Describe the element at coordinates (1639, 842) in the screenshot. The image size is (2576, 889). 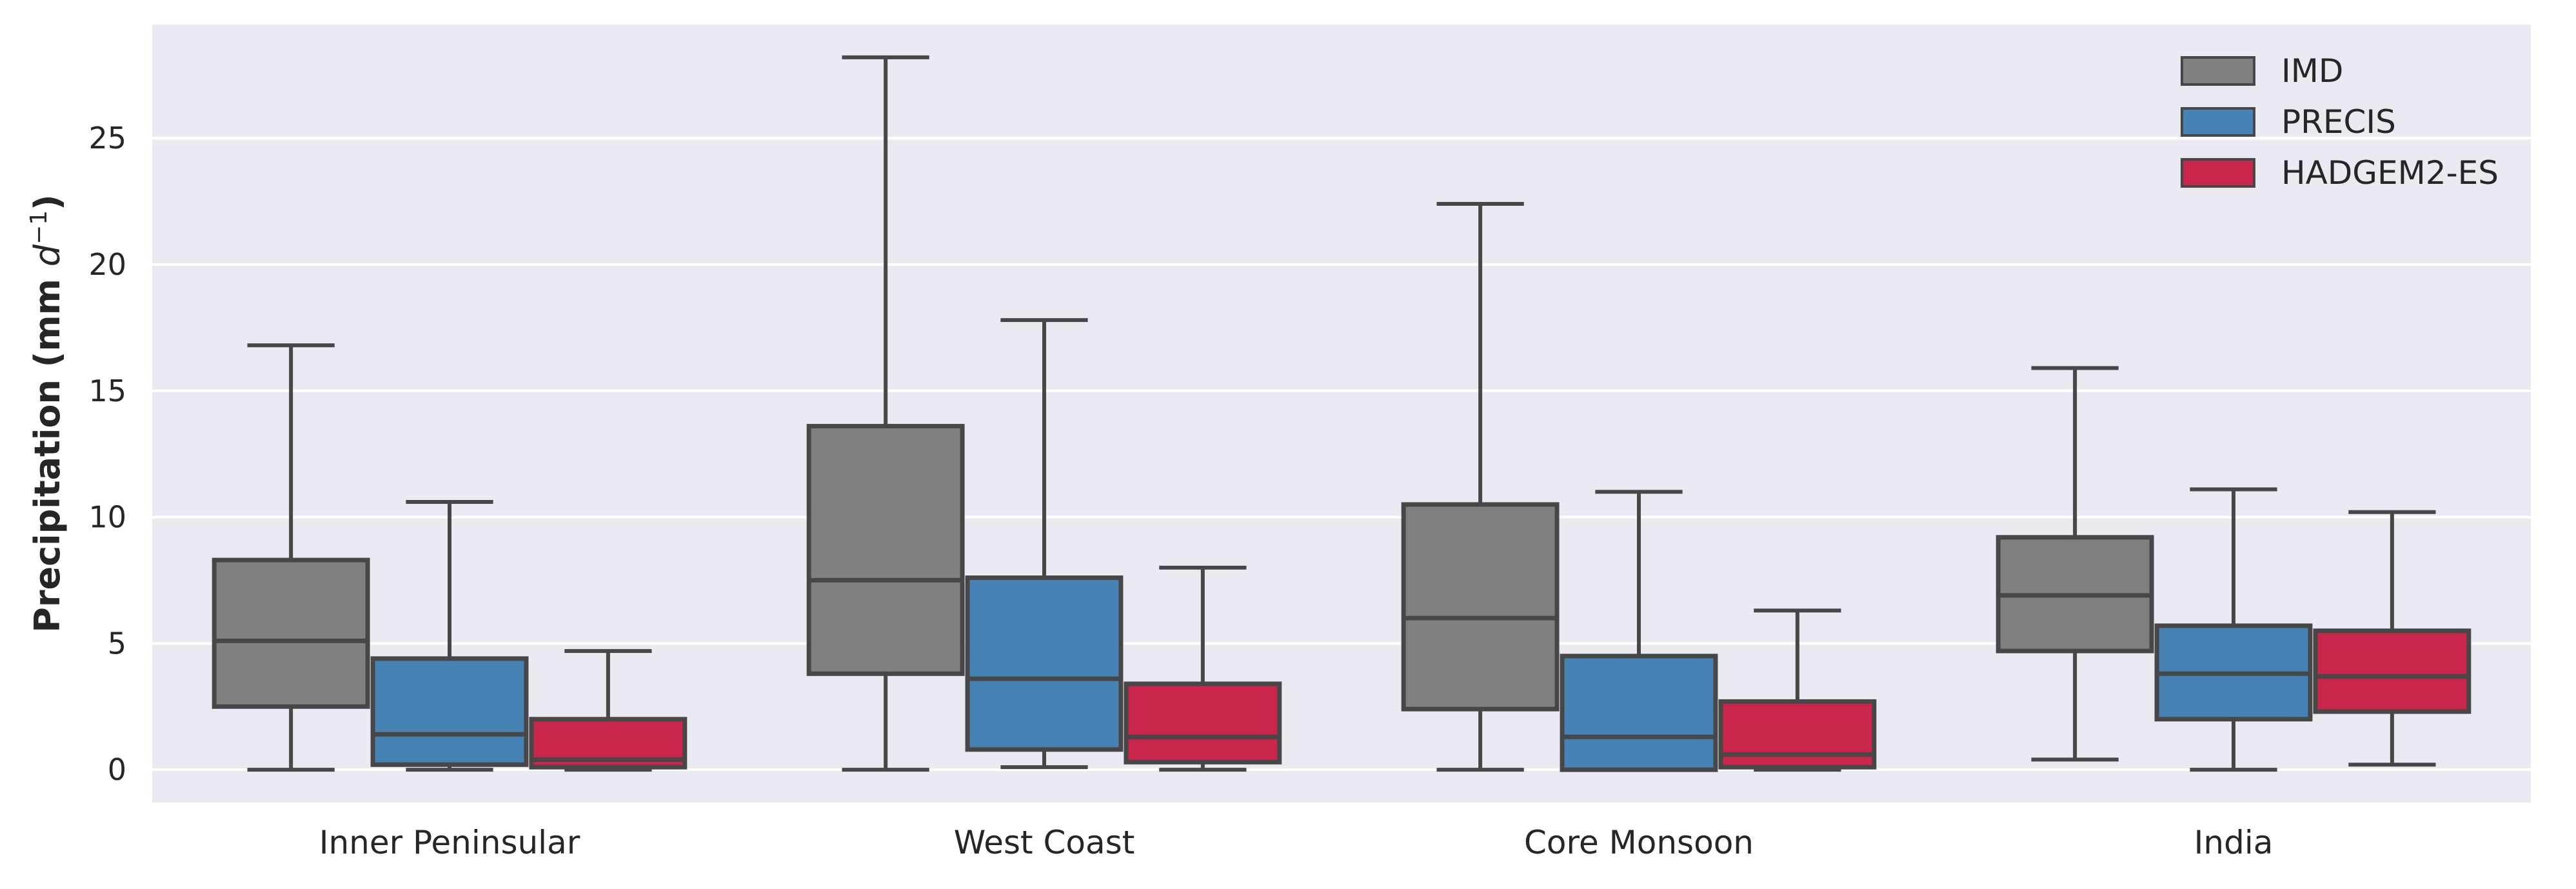
I see `x-tick-label: Core Monsoon` at that location.